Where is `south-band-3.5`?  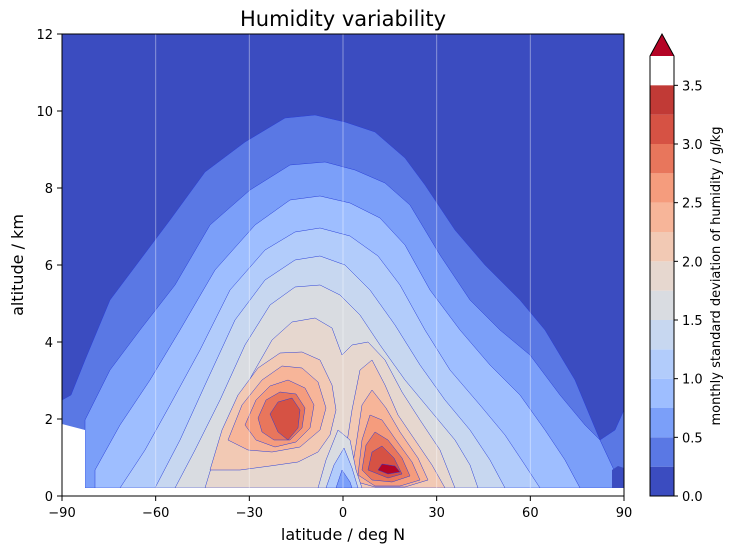
south-band-3.5 is located at coordinates (285, 419).